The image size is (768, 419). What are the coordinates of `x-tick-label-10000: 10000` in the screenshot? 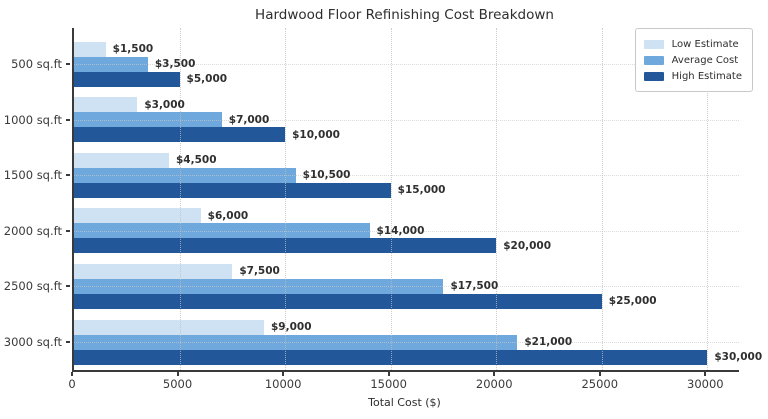 It's located at (283, 384).